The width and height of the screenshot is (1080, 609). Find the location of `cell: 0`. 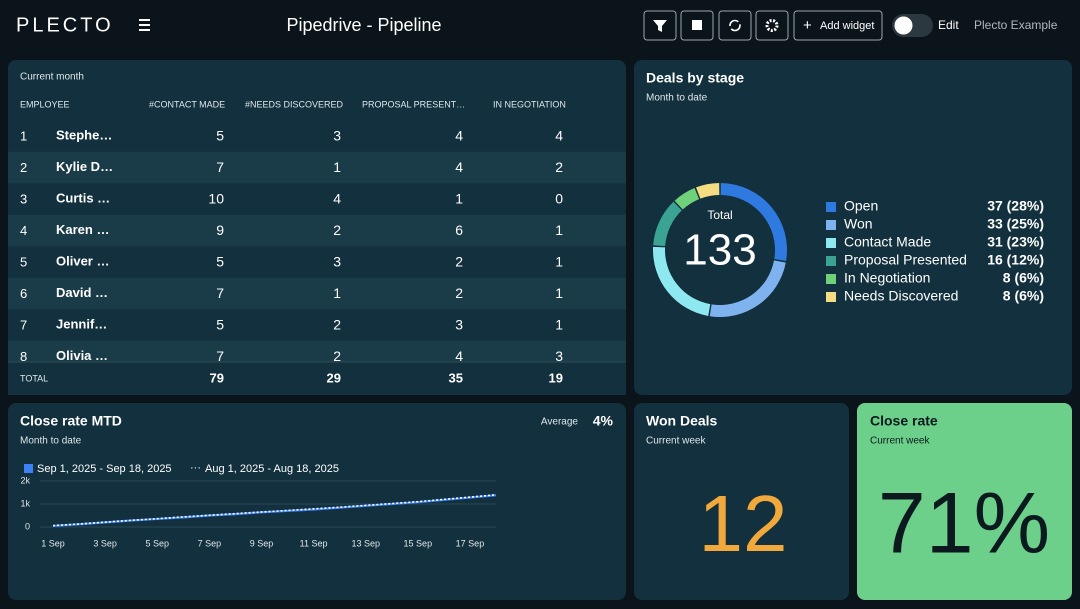

cell: 0 is located at coordinates (559, 199).